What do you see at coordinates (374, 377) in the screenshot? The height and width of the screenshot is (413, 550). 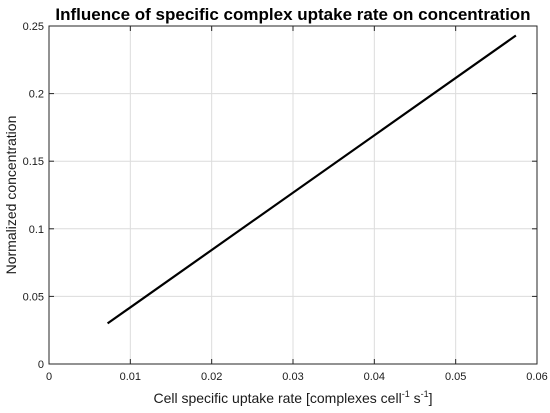 I see `x-tick-label: 0.04` at bounding box center [374, 377].